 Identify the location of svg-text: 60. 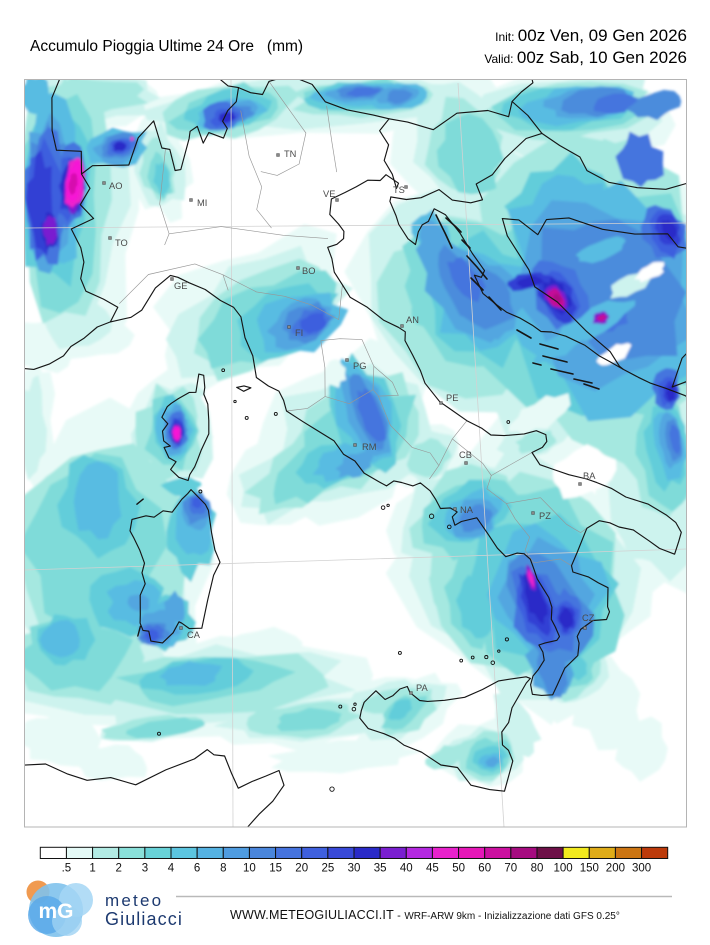
(484, 869).